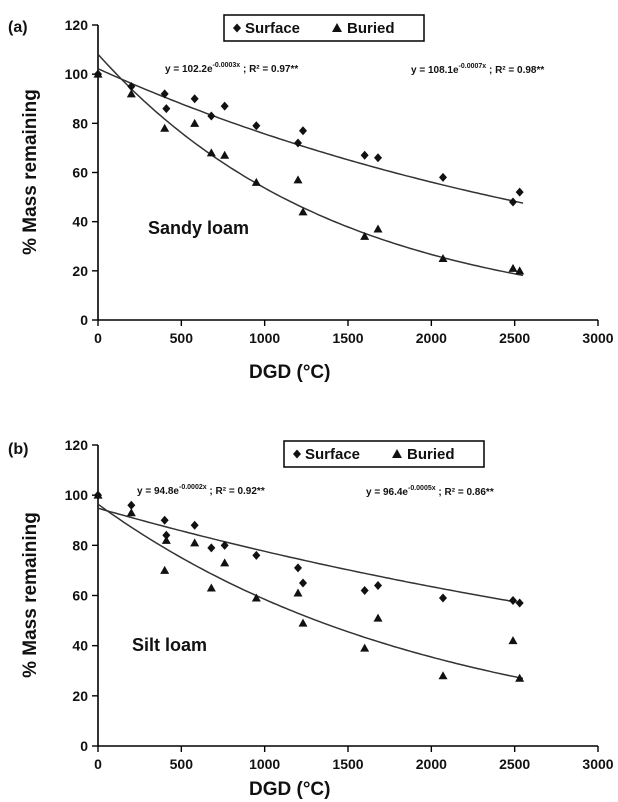  Describe the element at coordinates (431, 338) in the screenshot. I see `x-tick-label: 2000` at that location.